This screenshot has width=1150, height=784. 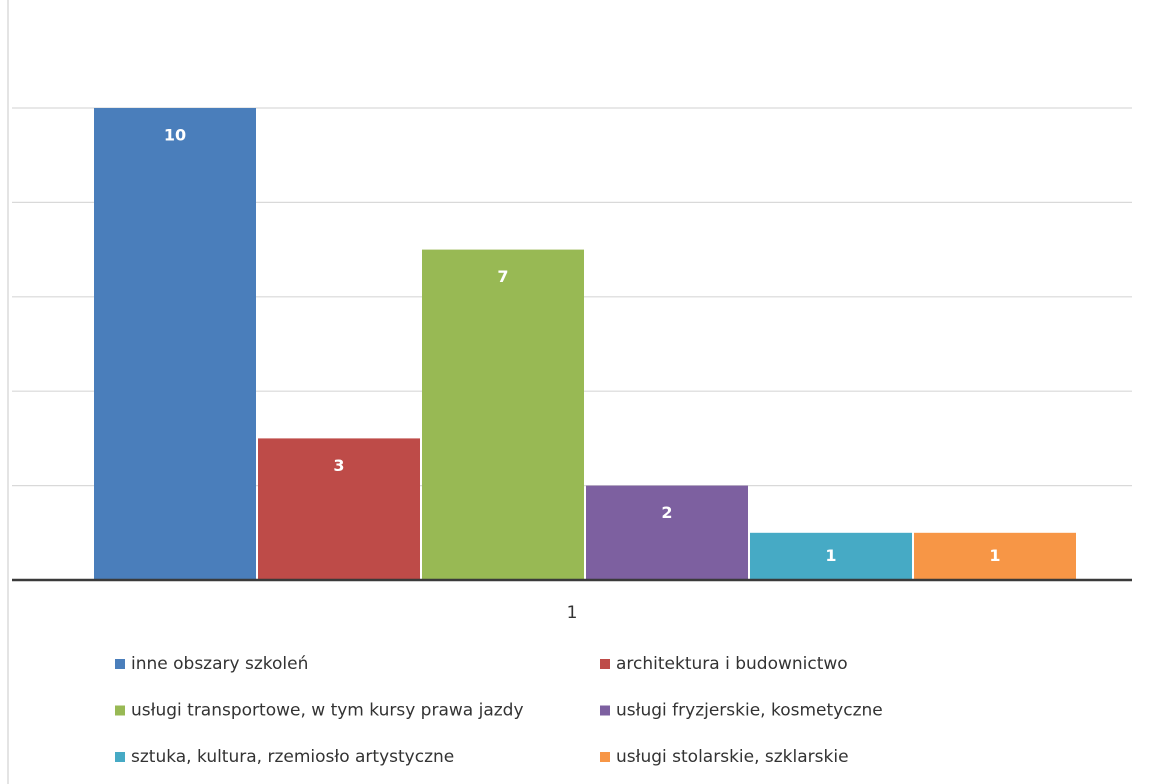 What do you see at coordinates (219, 664) in the screenshot?
I see `legend-label: inne obszary szkoleń` at bounding box center [219, 664].